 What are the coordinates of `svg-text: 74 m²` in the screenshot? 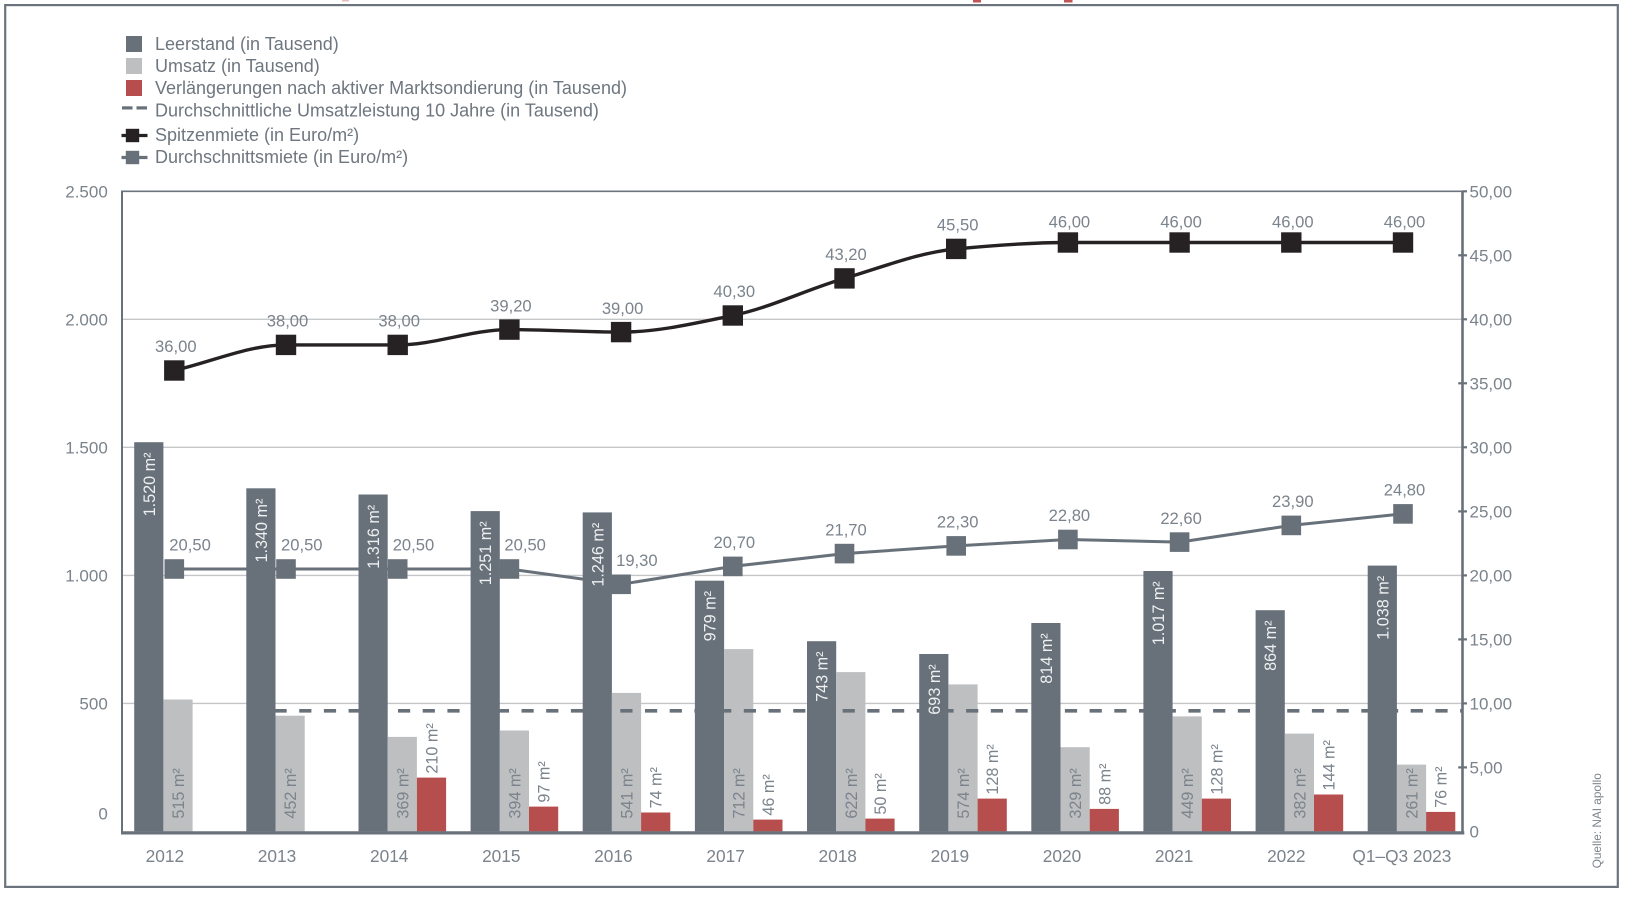 It's located at (657, 788).